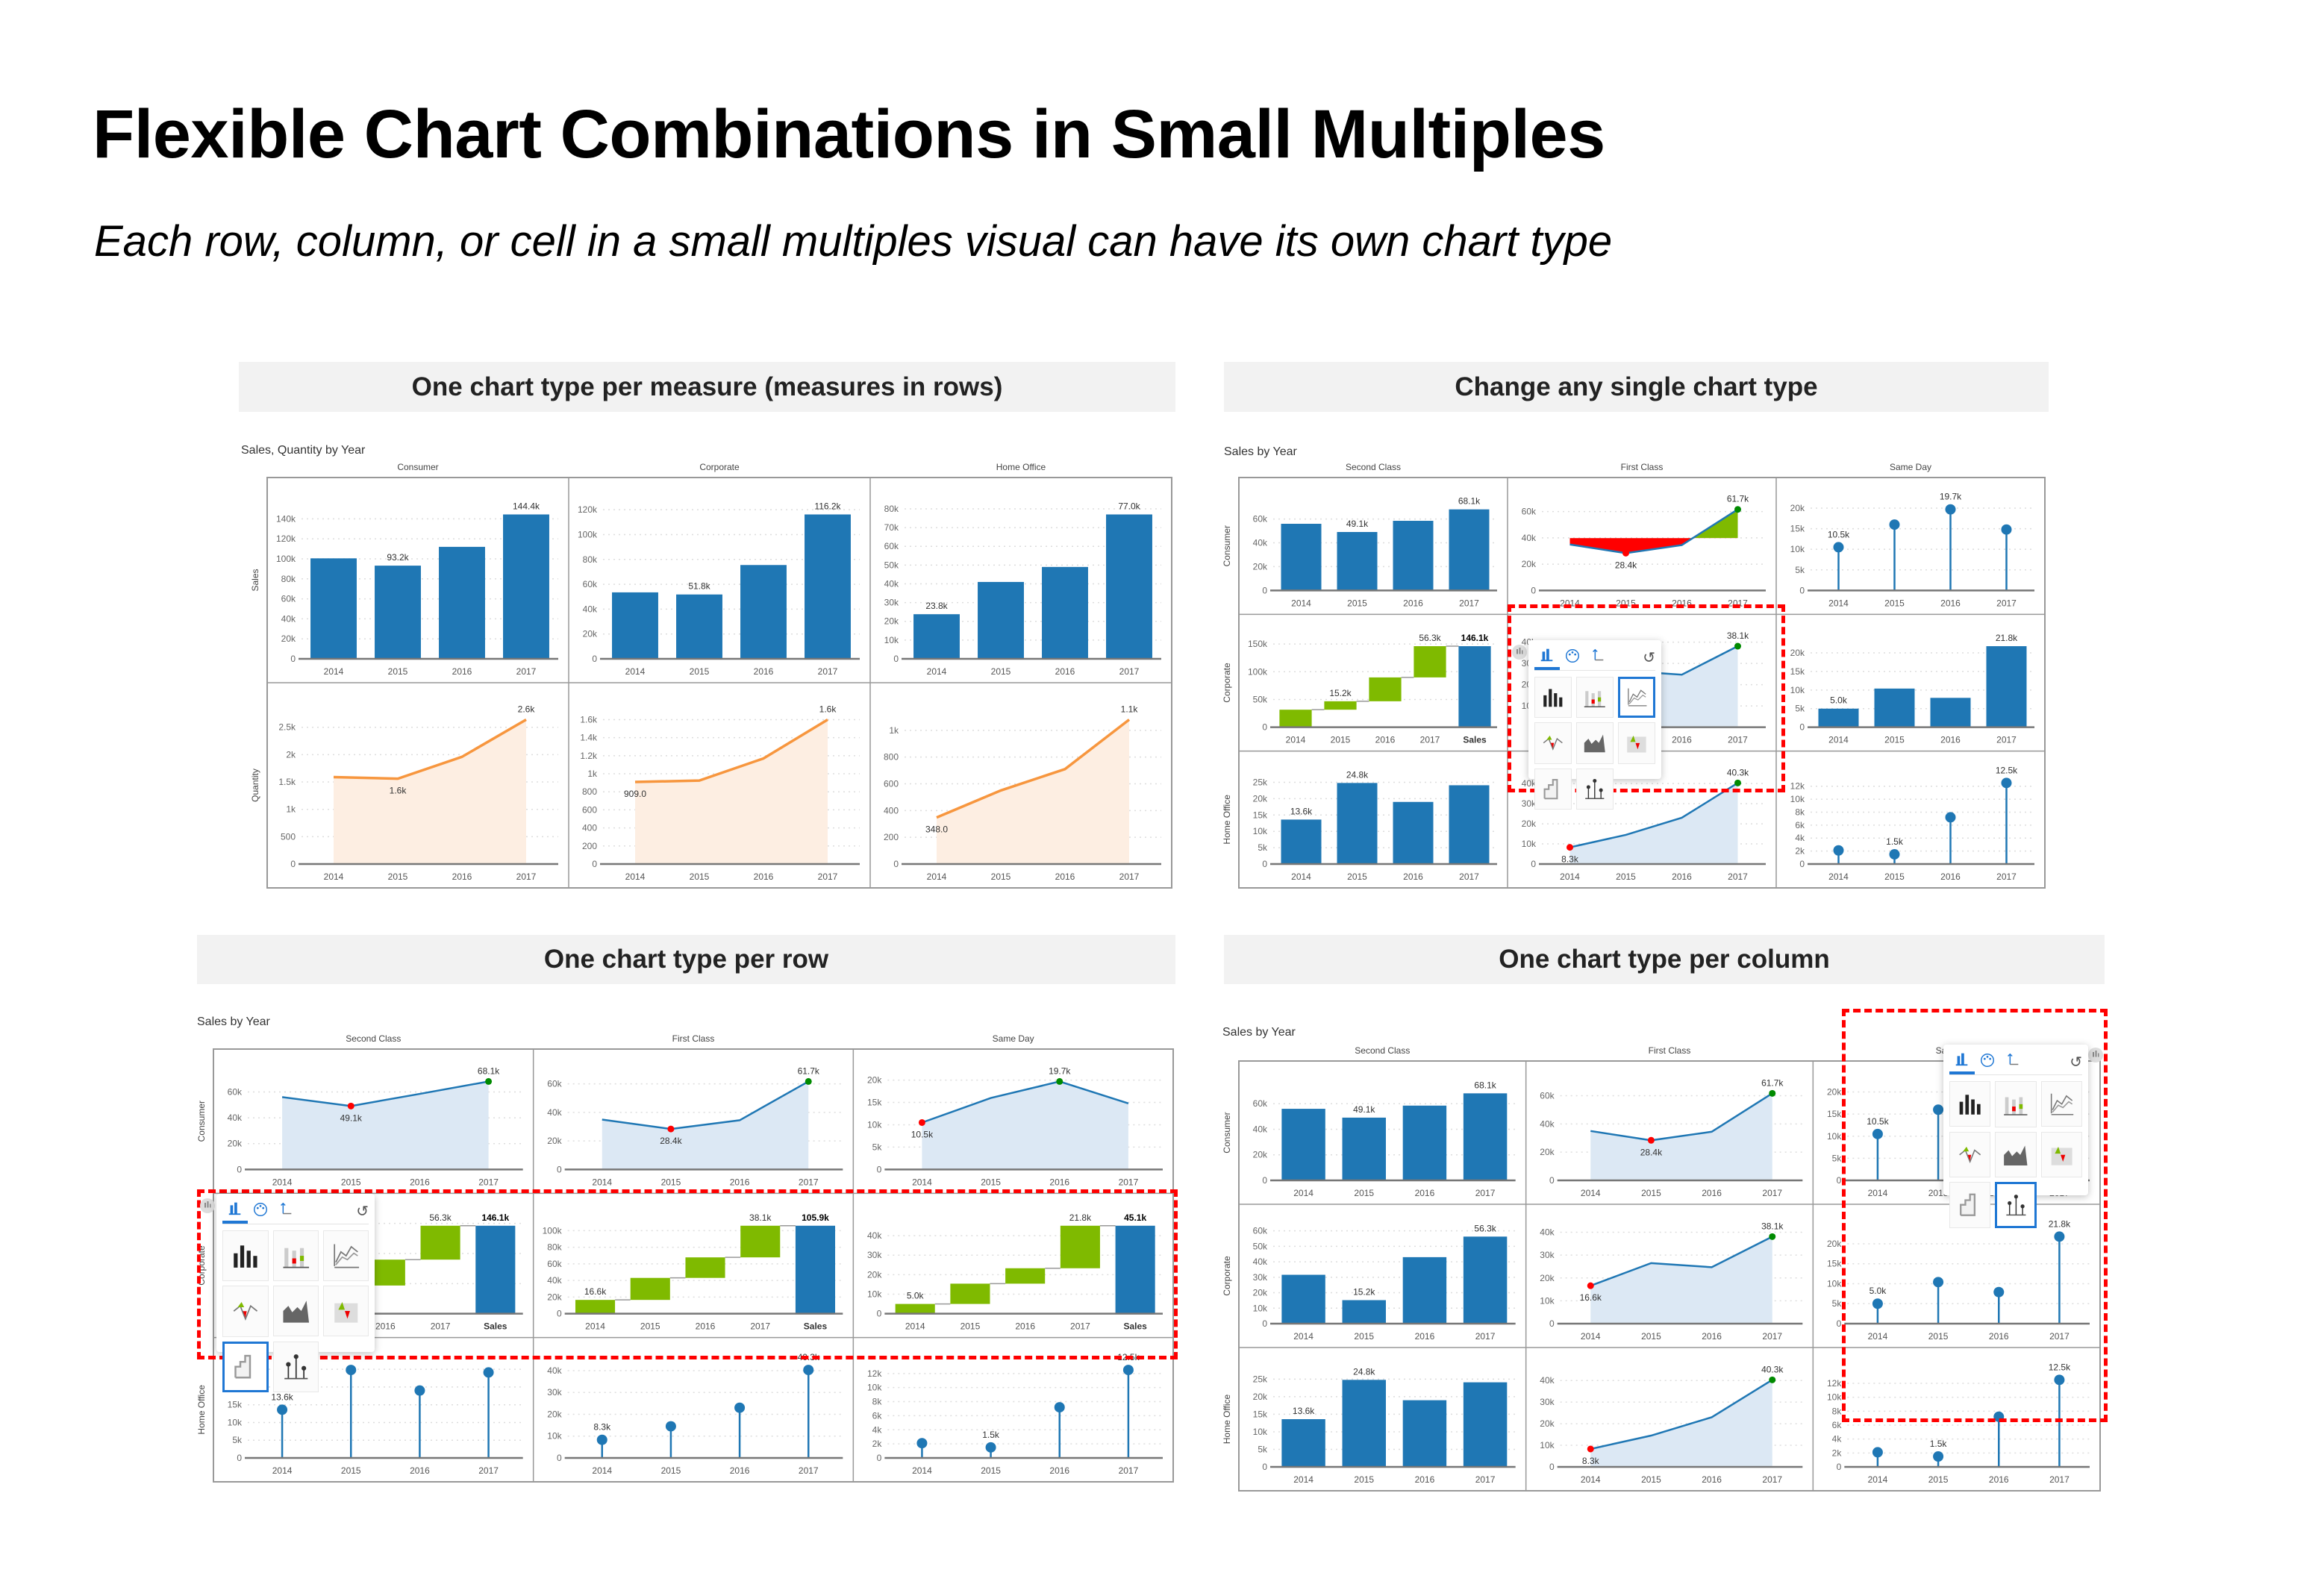 The image size is (2324, 1593). Describe the element at coordinates (440, 1242) in the screenshot. I see `waterfall-bar` at that location.